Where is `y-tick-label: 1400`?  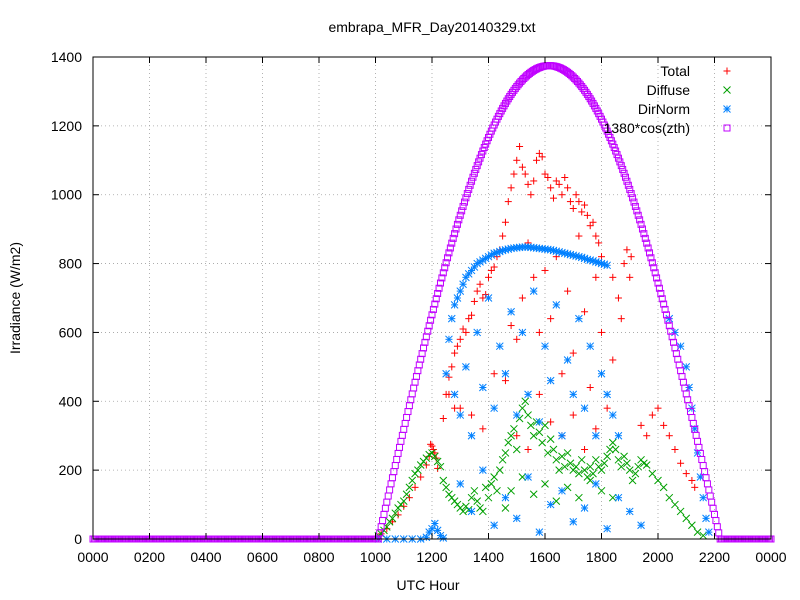
y-tick-label: 1400 is located at coordinates (66, 57).